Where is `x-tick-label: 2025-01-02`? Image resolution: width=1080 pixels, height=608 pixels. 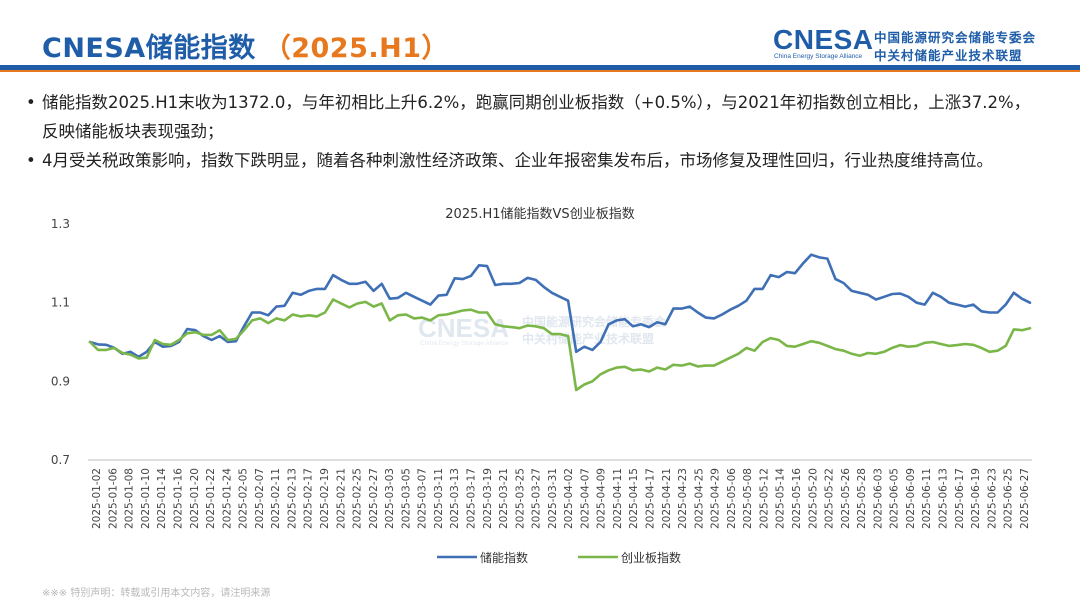
x-tick-label: 2025-01-02 is located at coordinates (97, 498).